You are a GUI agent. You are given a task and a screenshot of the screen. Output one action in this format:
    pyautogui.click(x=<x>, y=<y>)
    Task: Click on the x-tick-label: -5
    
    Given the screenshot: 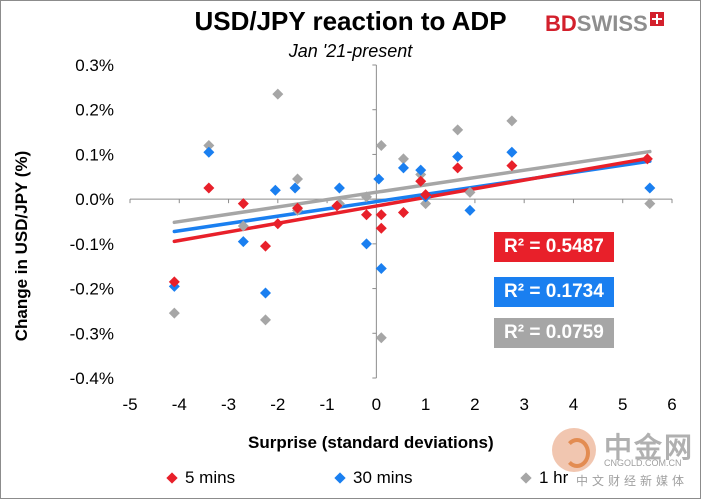 What is the action you would take?
    pyautogui.click(x=129, y=404)
    